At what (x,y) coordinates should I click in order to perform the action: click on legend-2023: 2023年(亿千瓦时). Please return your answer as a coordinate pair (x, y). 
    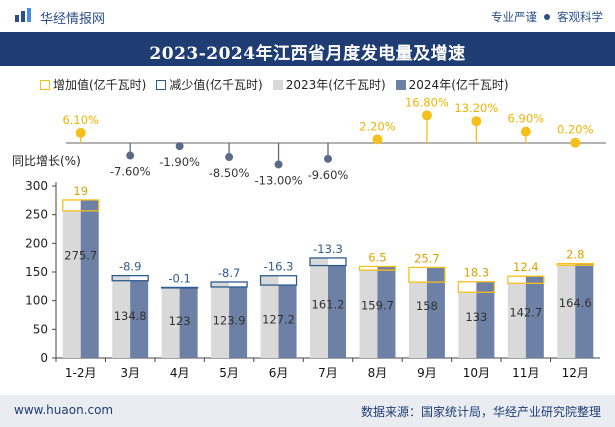
    Looking at the image, I should click on (329, 84).